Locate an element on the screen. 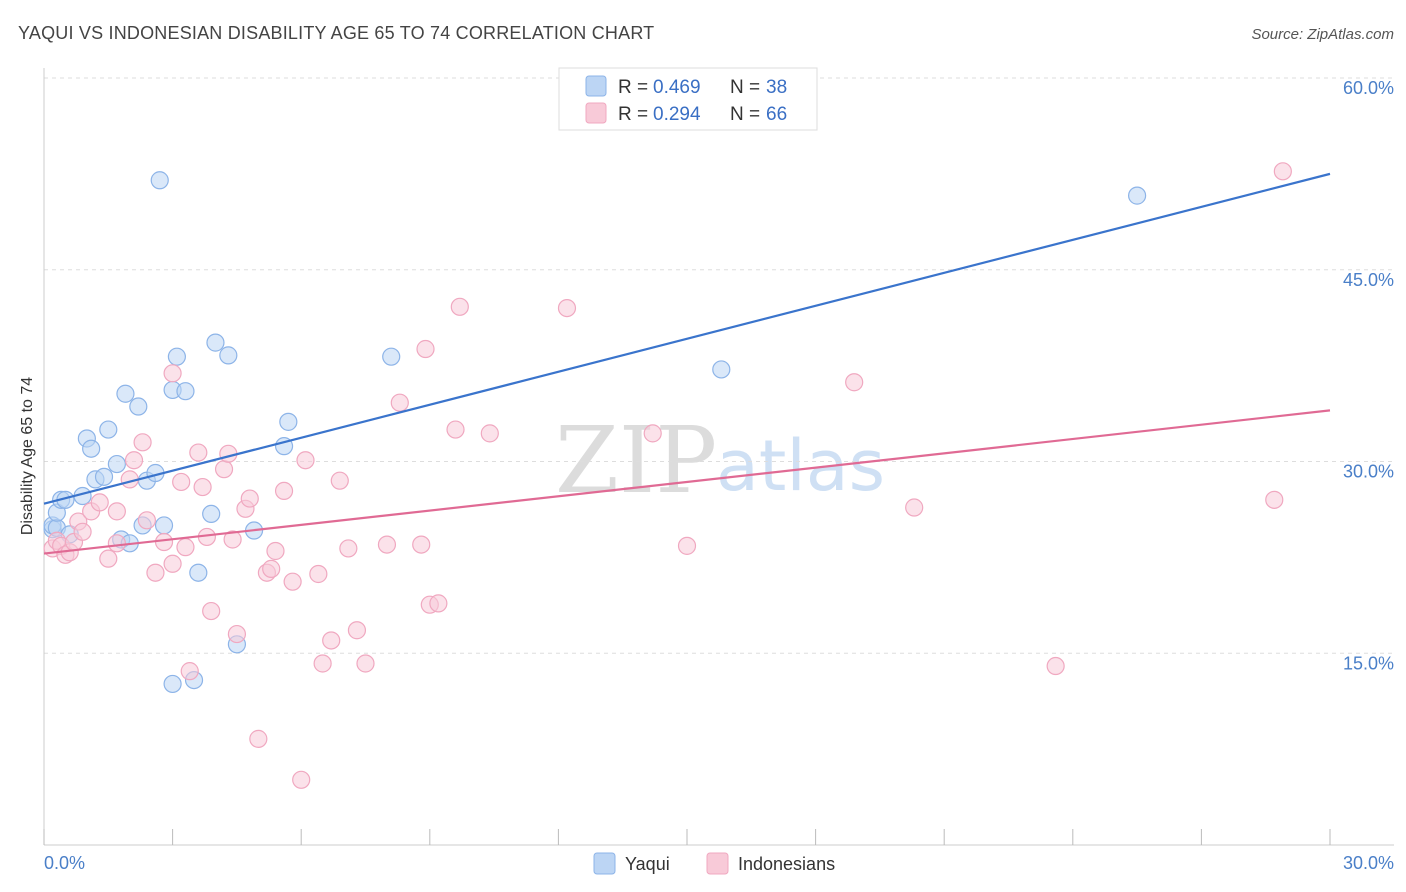  y-tick-label-1: 30.0% is located at coordinates (1368, 472).